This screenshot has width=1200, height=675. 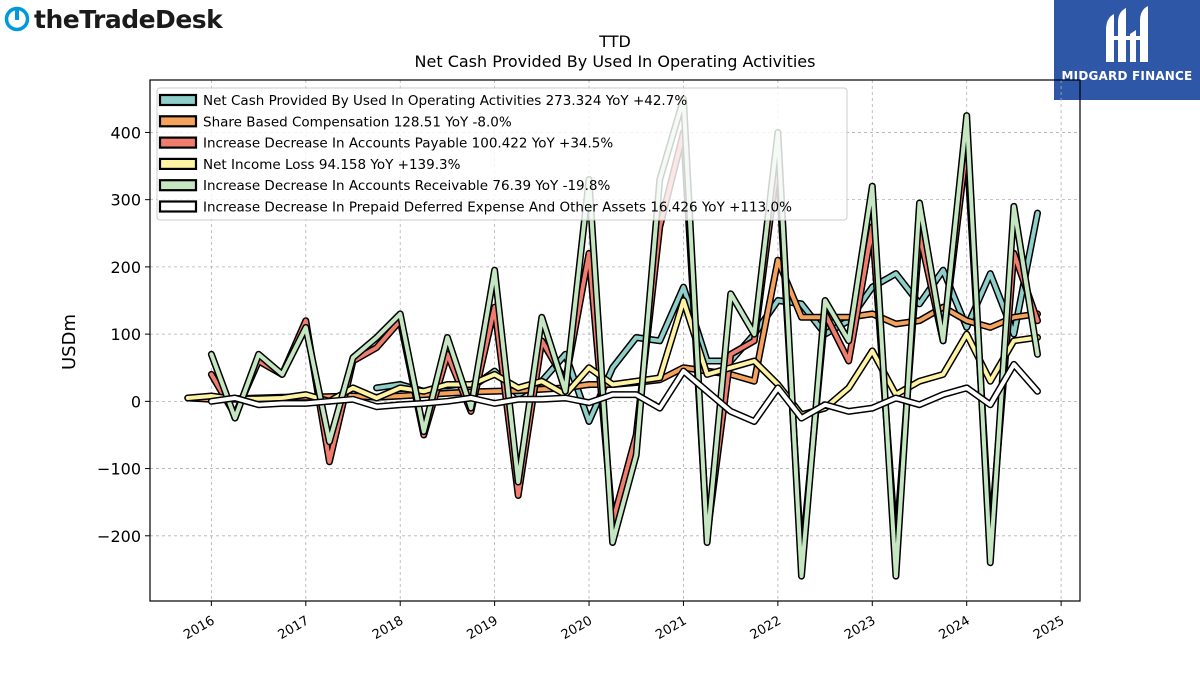 I want to click on x-tick-label: 2021, so click(x=671, y=628).